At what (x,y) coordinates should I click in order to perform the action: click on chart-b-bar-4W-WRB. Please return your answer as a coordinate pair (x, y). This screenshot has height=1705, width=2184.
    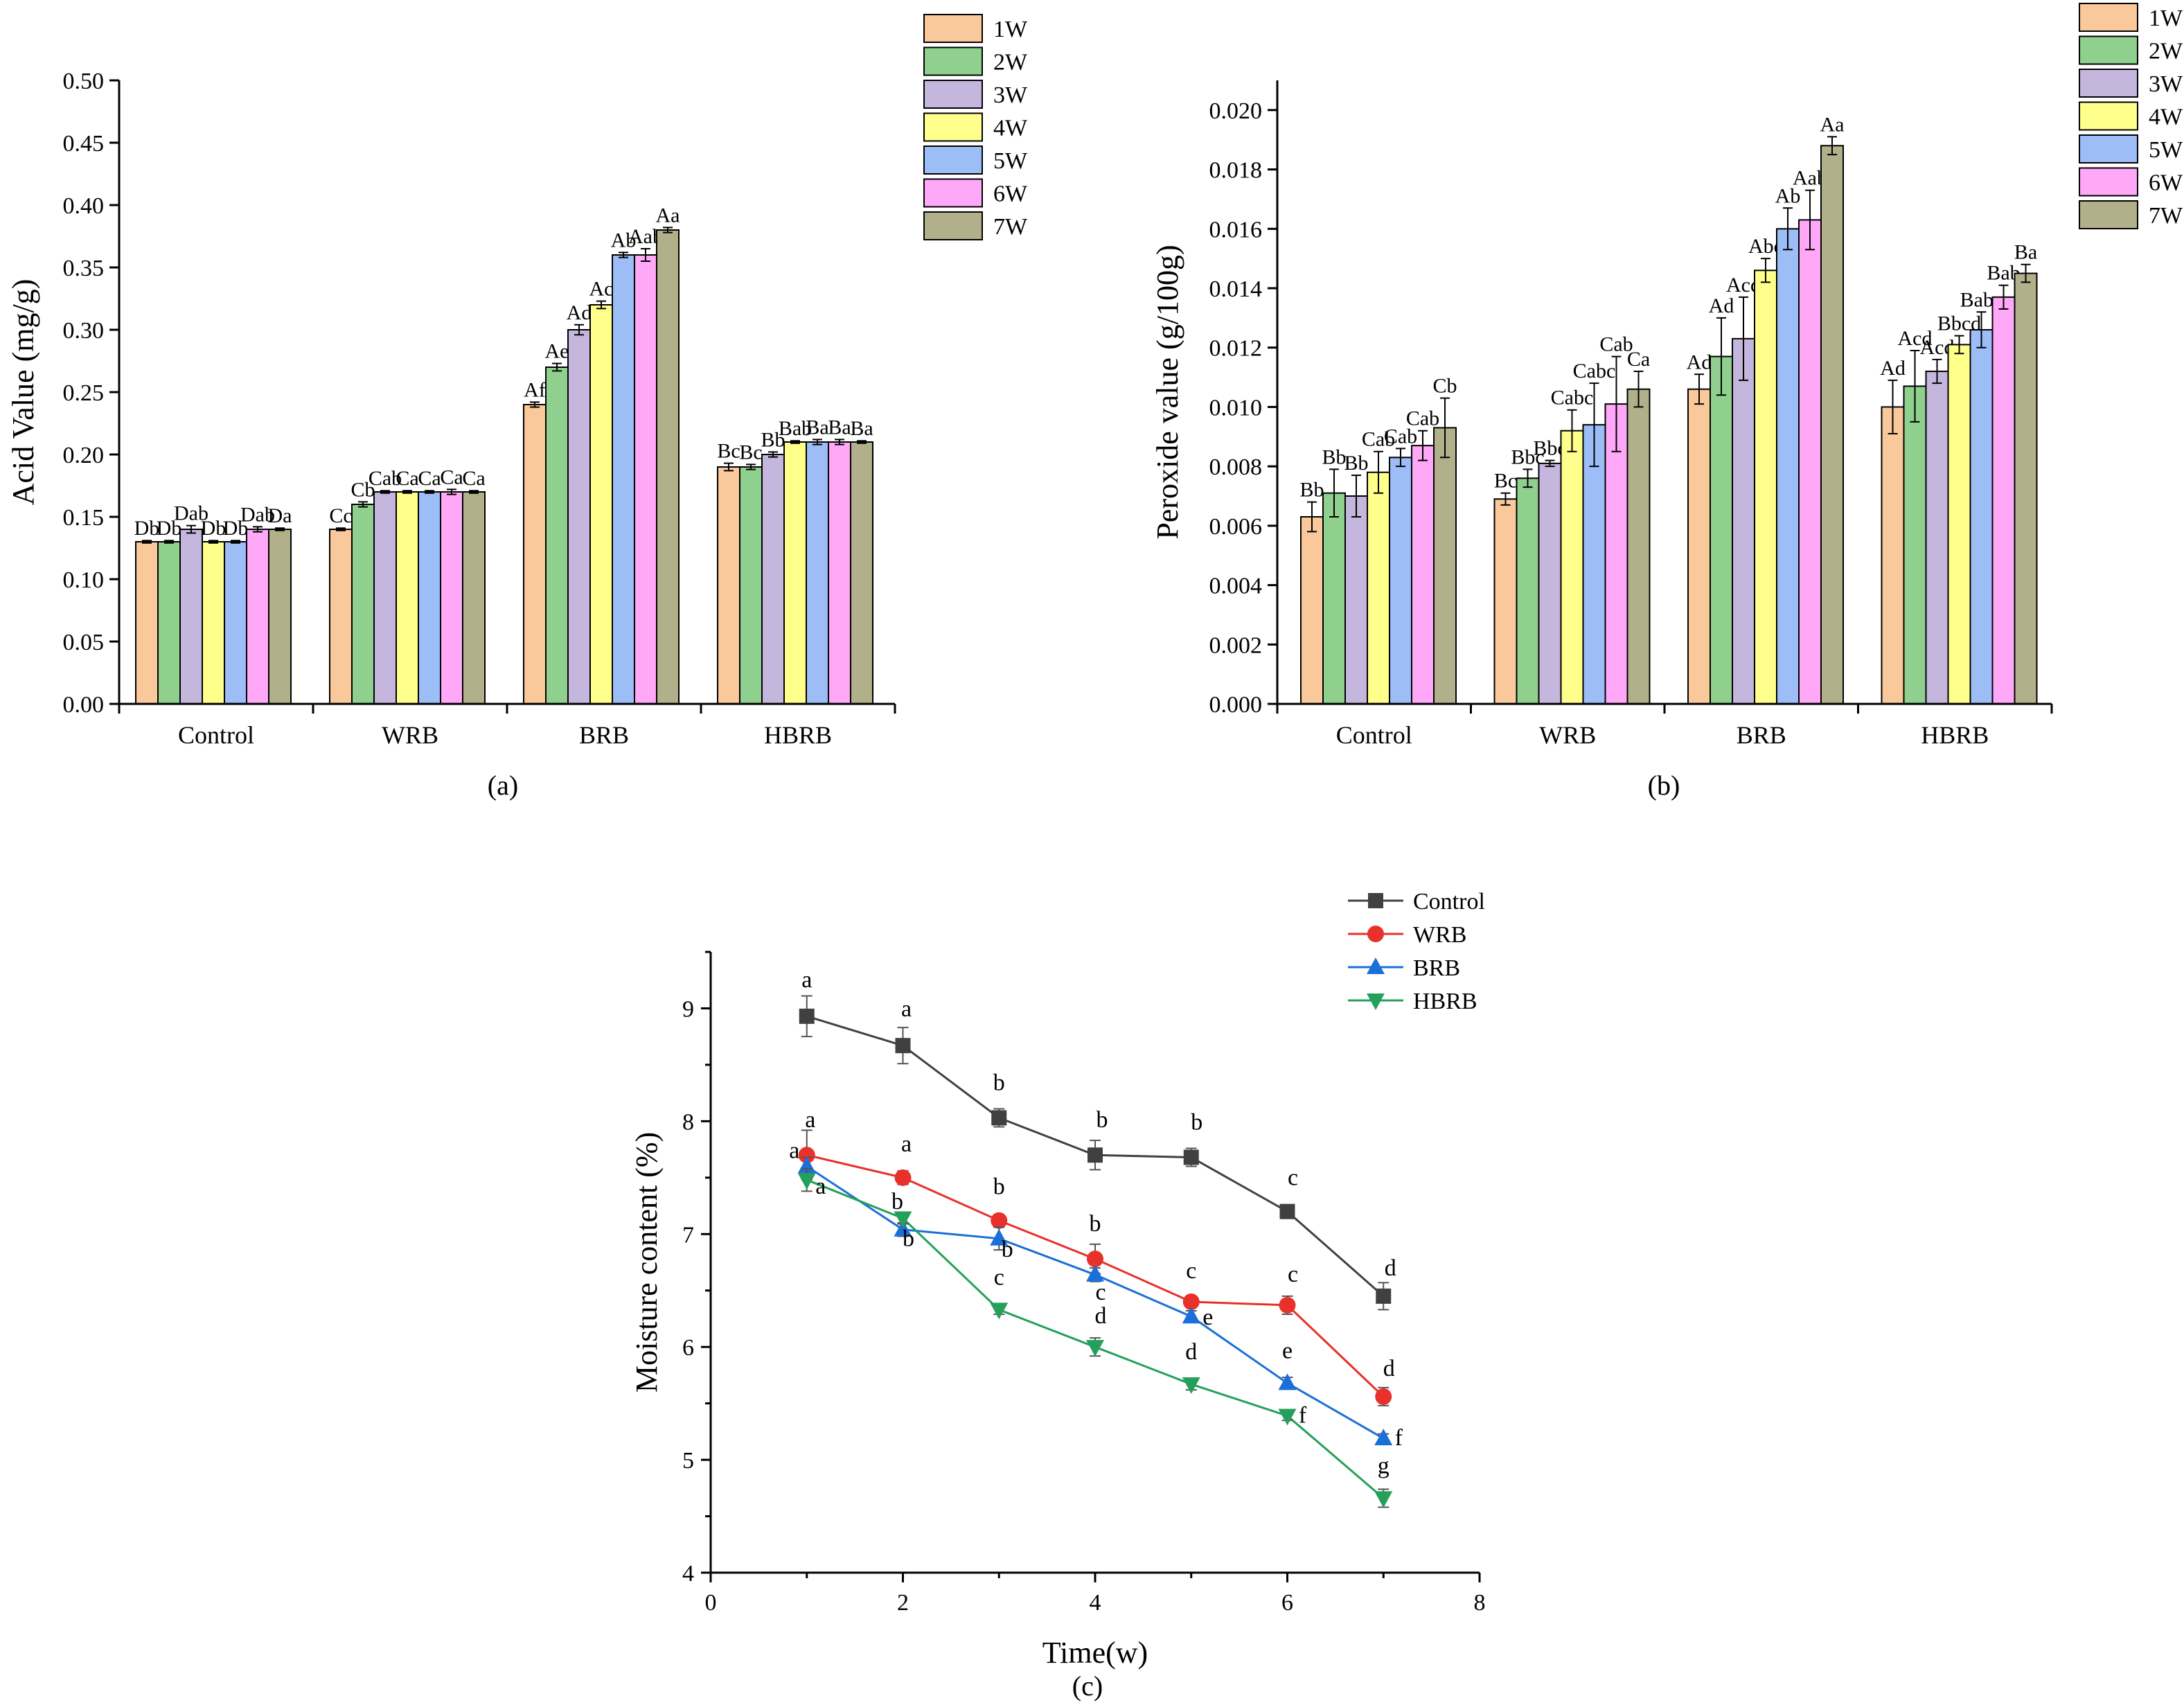
    Looking at the image, I should click on (1572, 567).